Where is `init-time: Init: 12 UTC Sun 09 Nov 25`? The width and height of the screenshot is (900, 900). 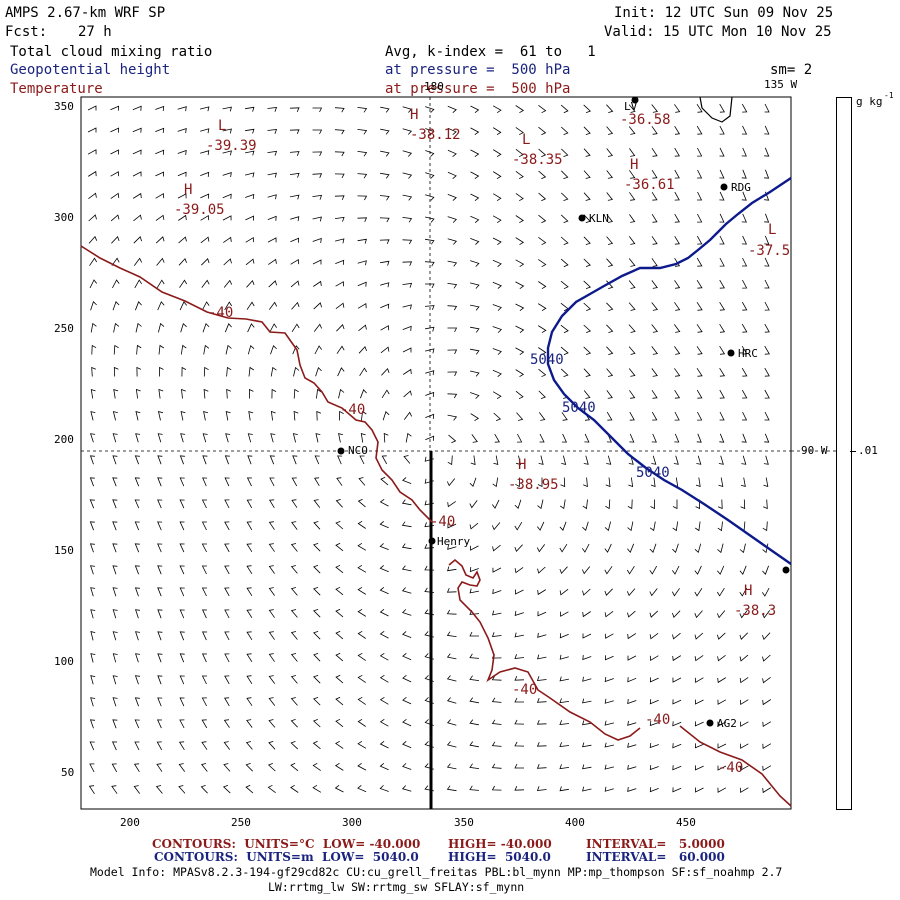 init-time: Init: 12 UTC Sun 09 Nov 25 is located at coordinates (724, 13).